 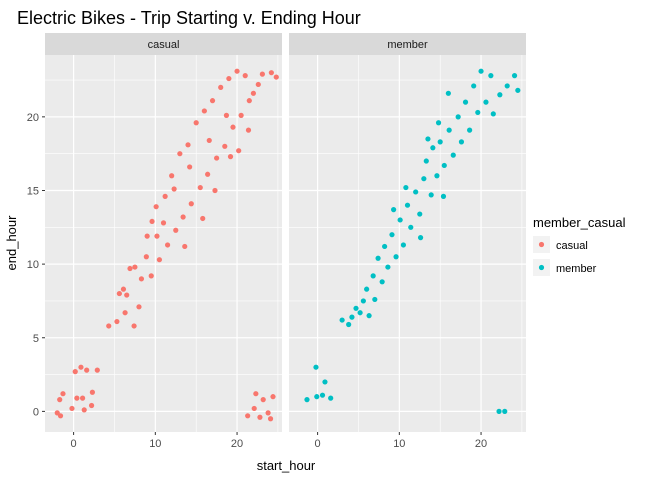 I want to click on facet-strip-label: casual, so click(x=164, y=45).